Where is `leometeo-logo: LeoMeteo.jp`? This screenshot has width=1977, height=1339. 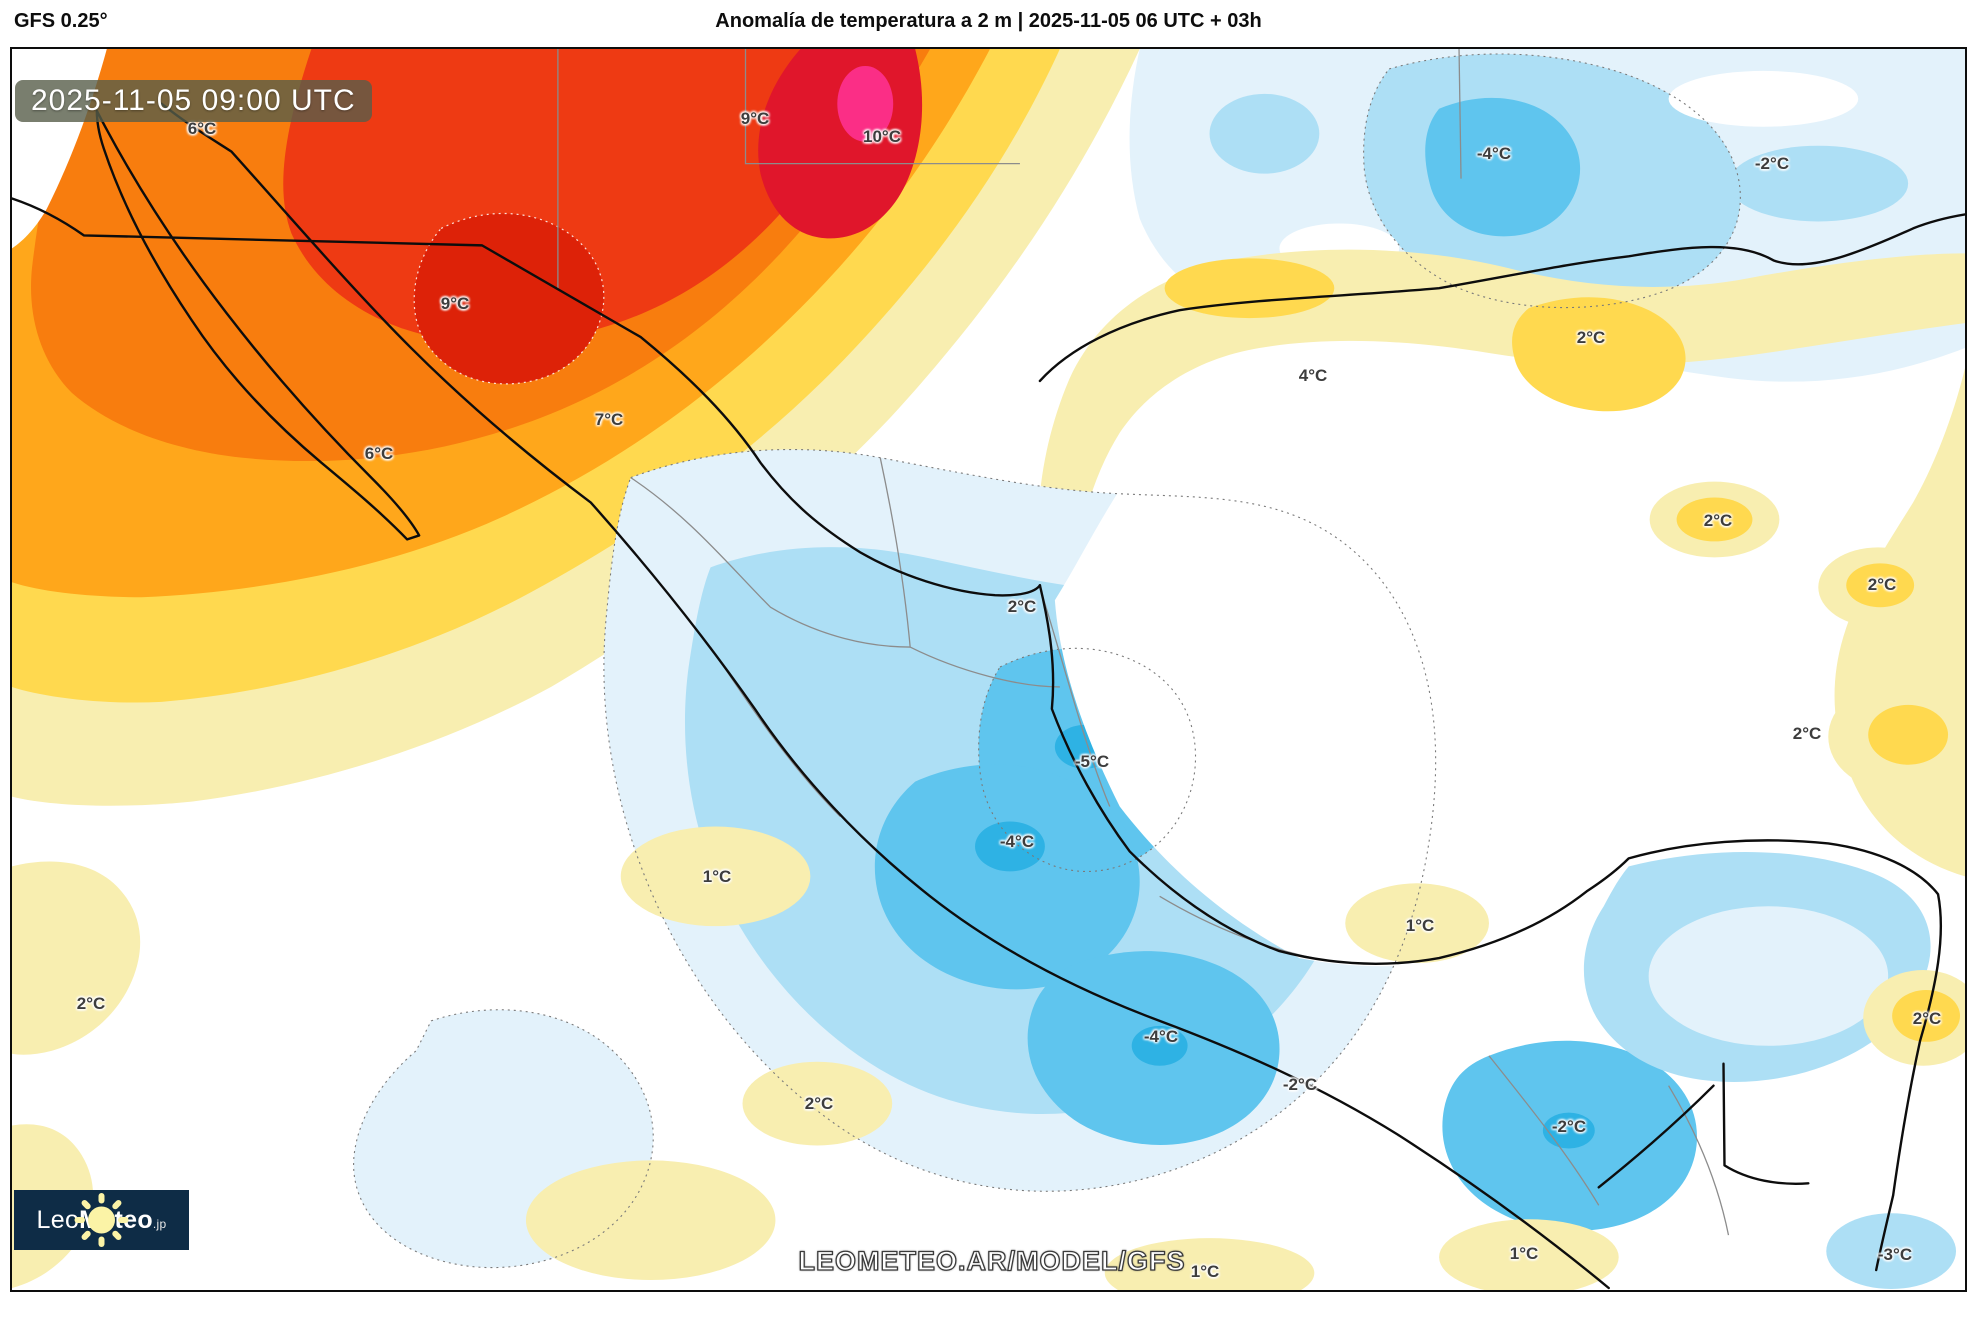 leometeo-logo: LeoMeteo.jp is located at coordinates (101, 1220).